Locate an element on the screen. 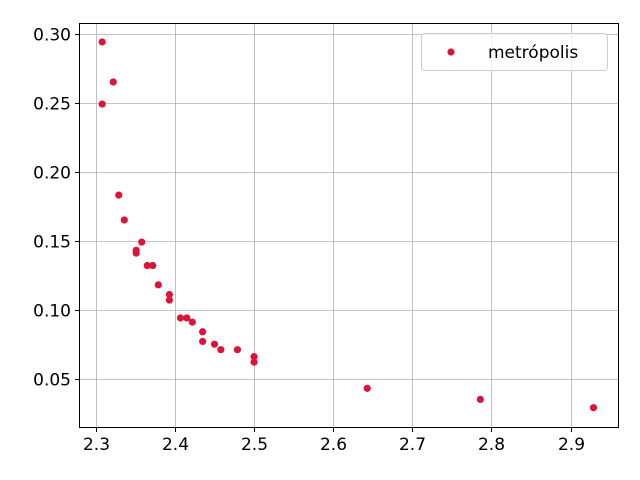  y-tick-label: 0.20 is located at coordinates (52, 174).